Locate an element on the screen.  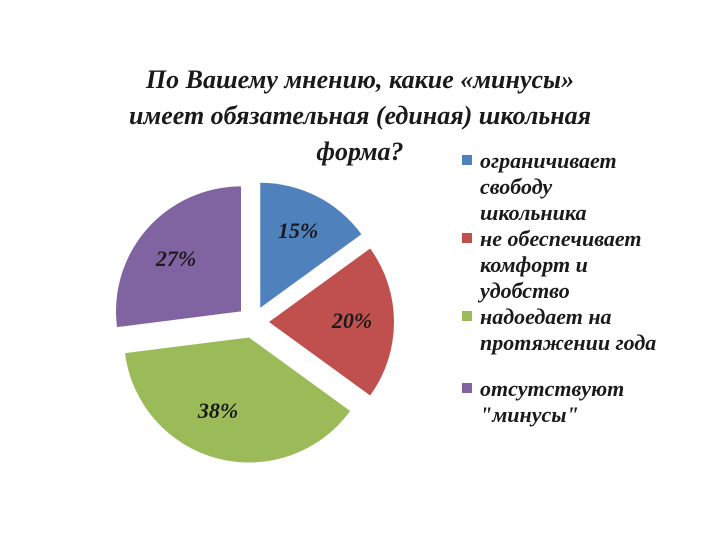
legend-item-1: ограничивает свободу школьника is located at coordinates (587, 187).